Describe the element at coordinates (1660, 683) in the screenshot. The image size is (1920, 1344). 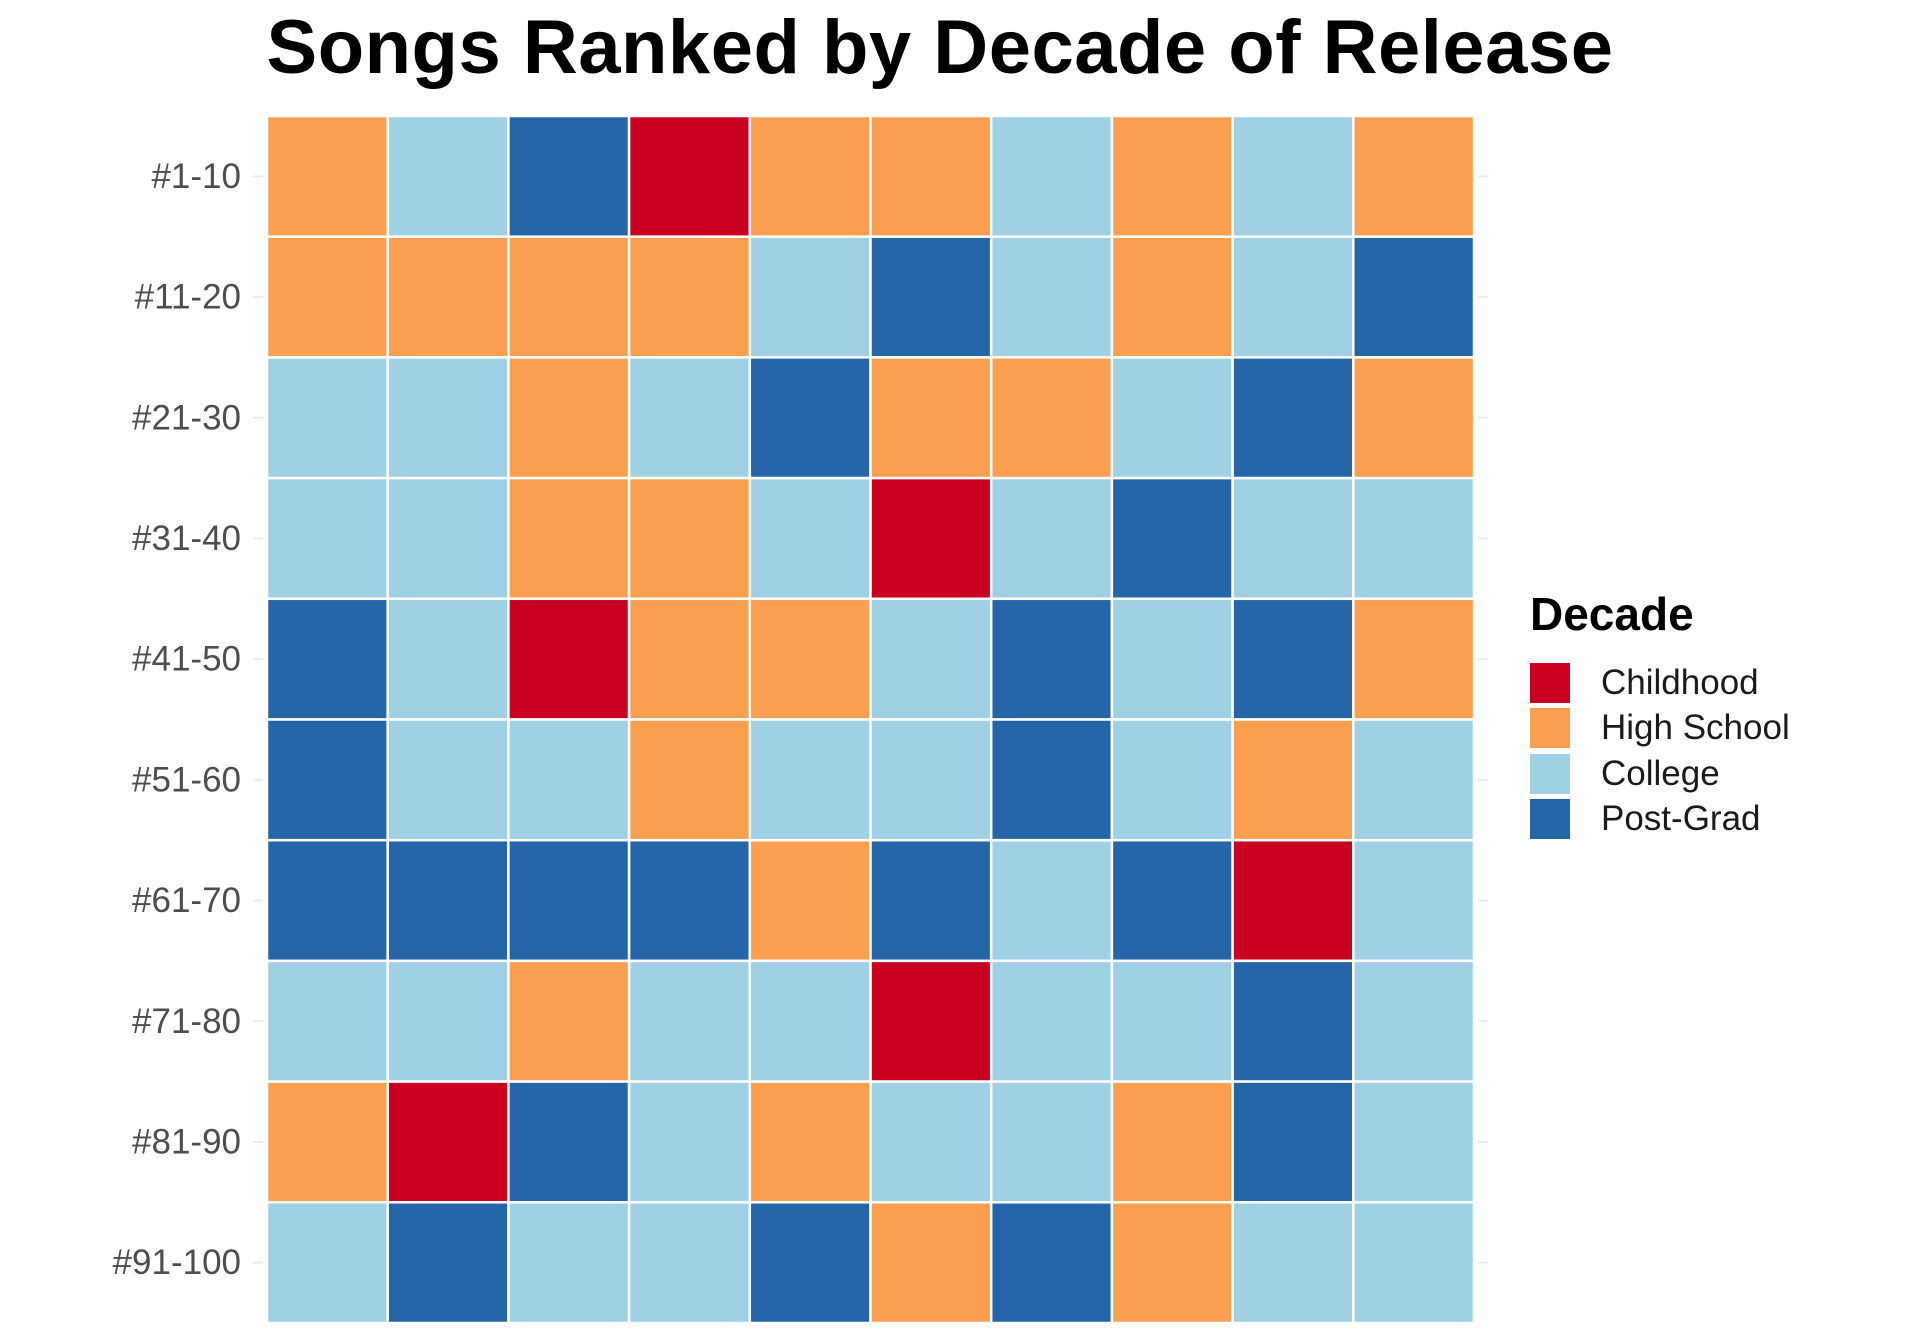
I see `legend-item: Childhood` at that location.